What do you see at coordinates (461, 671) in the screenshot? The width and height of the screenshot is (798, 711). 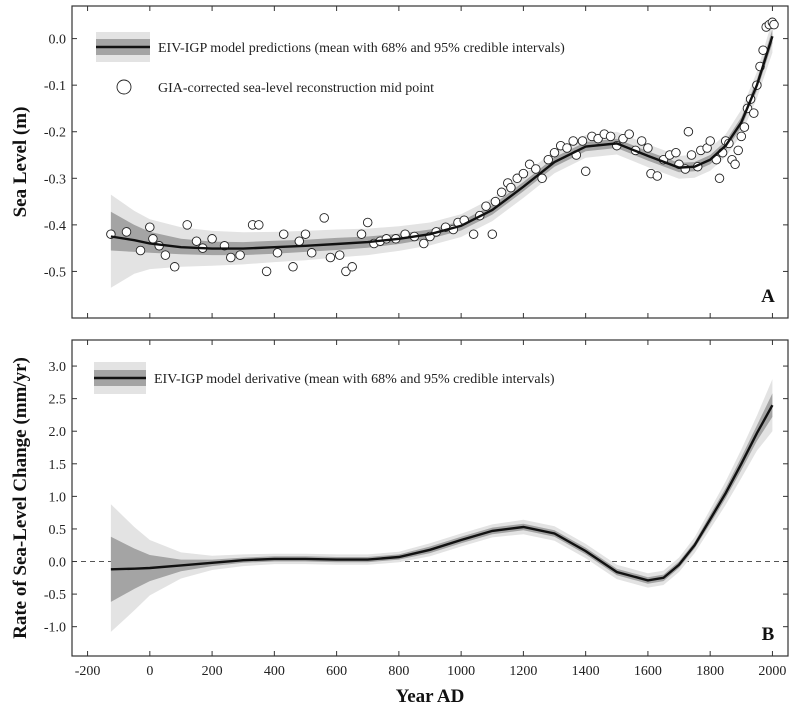 I see `x-tick-label: 1000` at bounding box center [461, 671].